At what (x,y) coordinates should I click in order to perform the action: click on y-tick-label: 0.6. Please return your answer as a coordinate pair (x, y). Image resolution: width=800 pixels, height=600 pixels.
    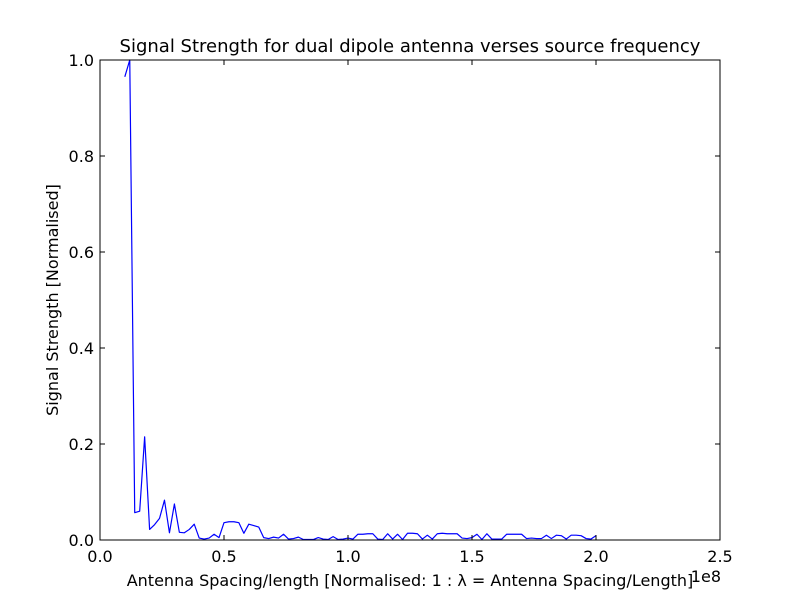
    Looking at the image, I should click on (81, 252).